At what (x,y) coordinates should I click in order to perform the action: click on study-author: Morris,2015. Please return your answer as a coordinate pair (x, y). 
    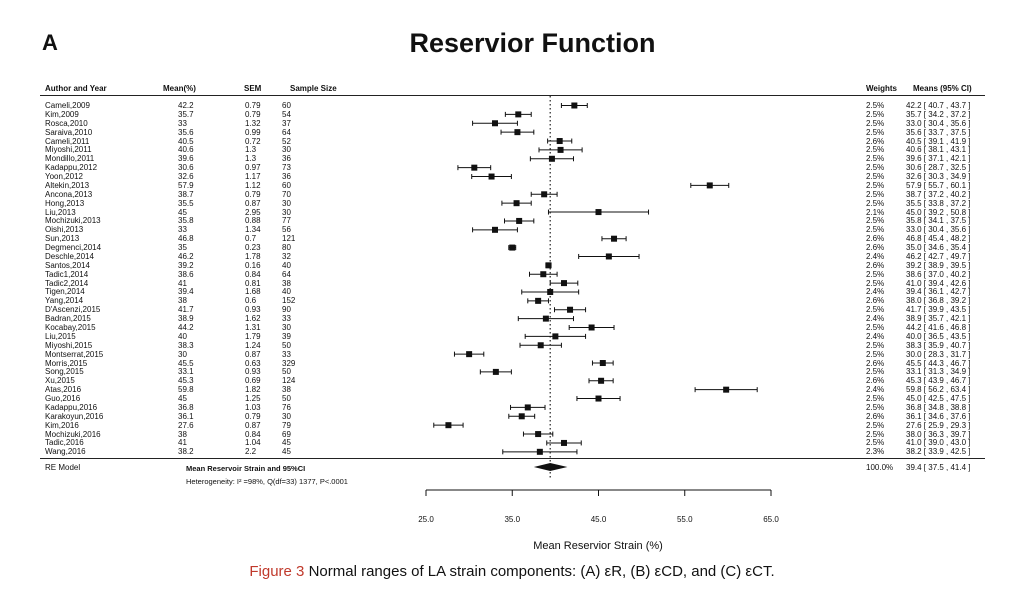
    Looking at the image, I should click on (66, 363).